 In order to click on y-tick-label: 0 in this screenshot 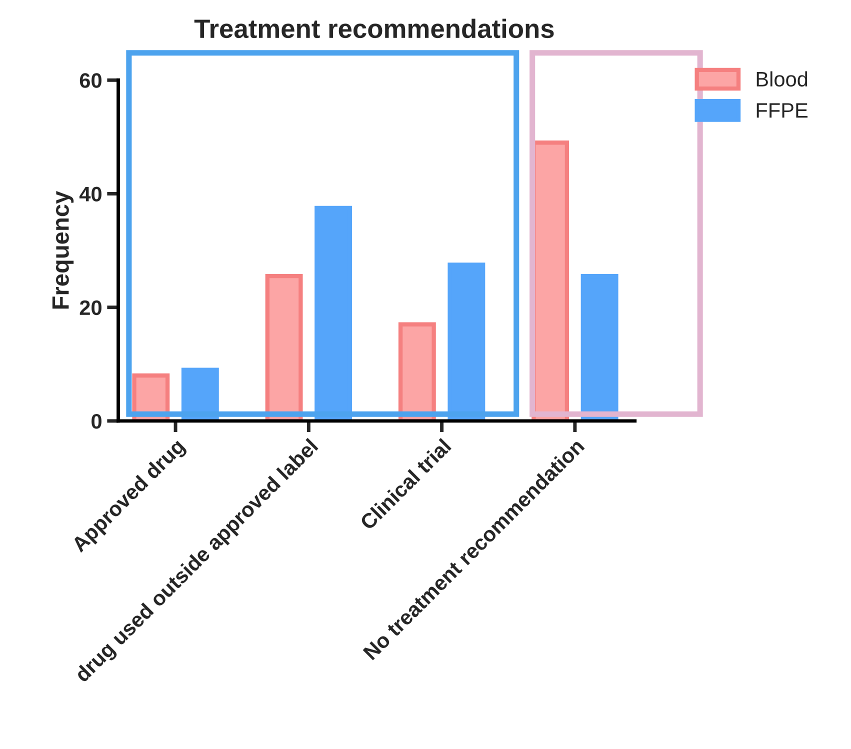, I will do `click(97, 421)`.